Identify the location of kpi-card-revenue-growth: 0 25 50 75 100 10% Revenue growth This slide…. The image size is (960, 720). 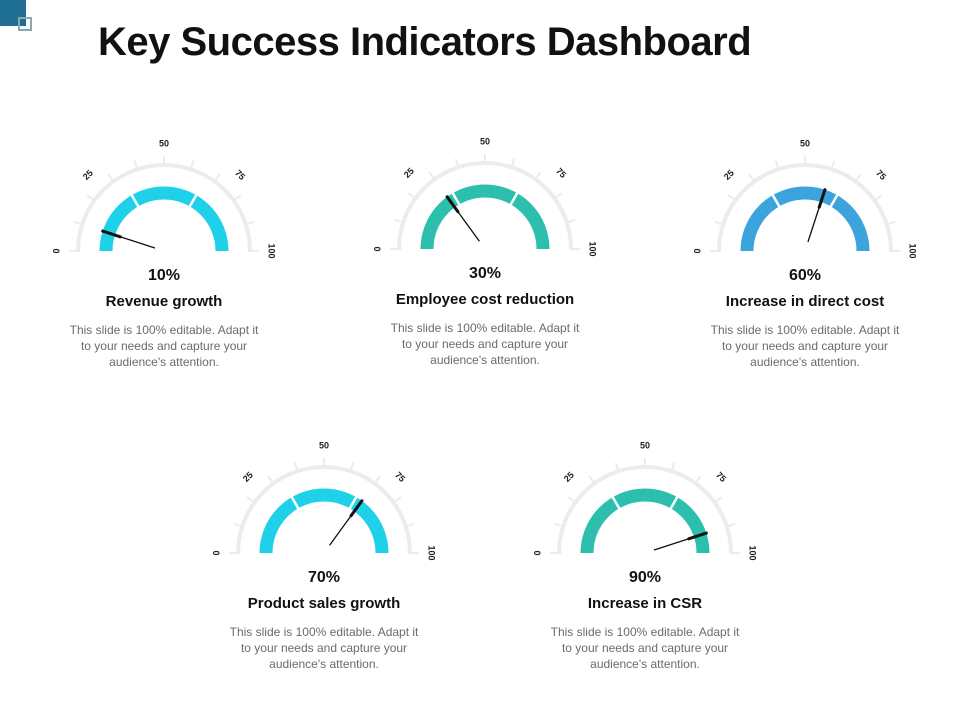
(164, 254).